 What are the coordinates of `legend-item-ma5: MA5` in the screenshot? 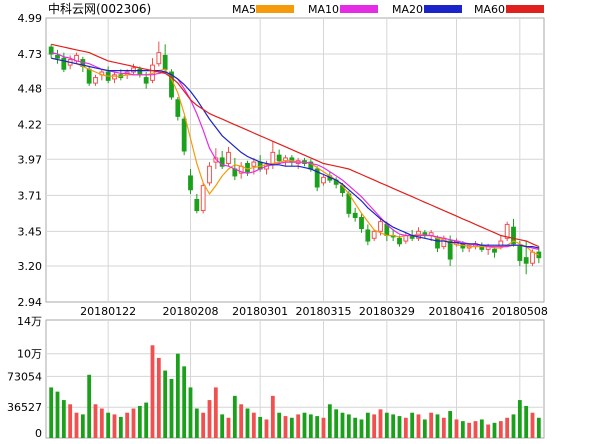 It's located at (263, 9).